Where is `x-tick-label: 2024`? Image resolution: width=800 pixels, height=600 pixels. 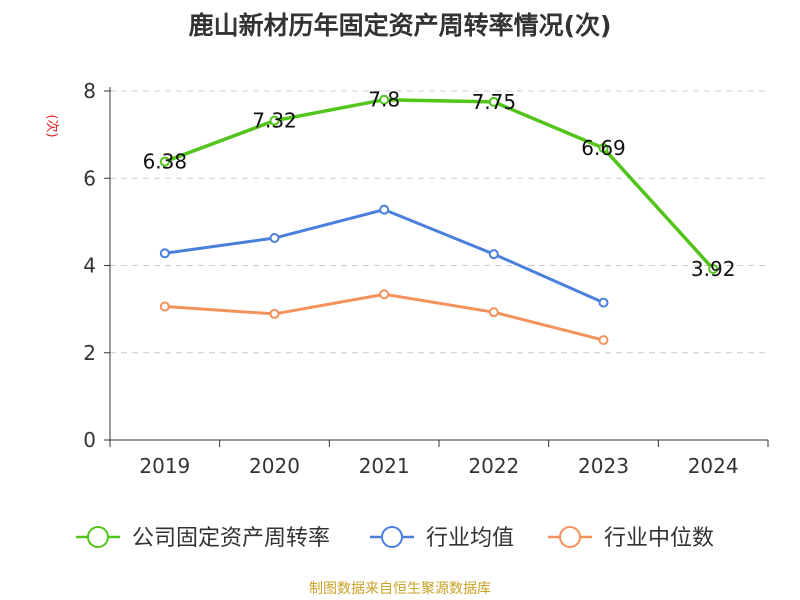 x-tick-label: 2024 is located at coordinates (713, 466).